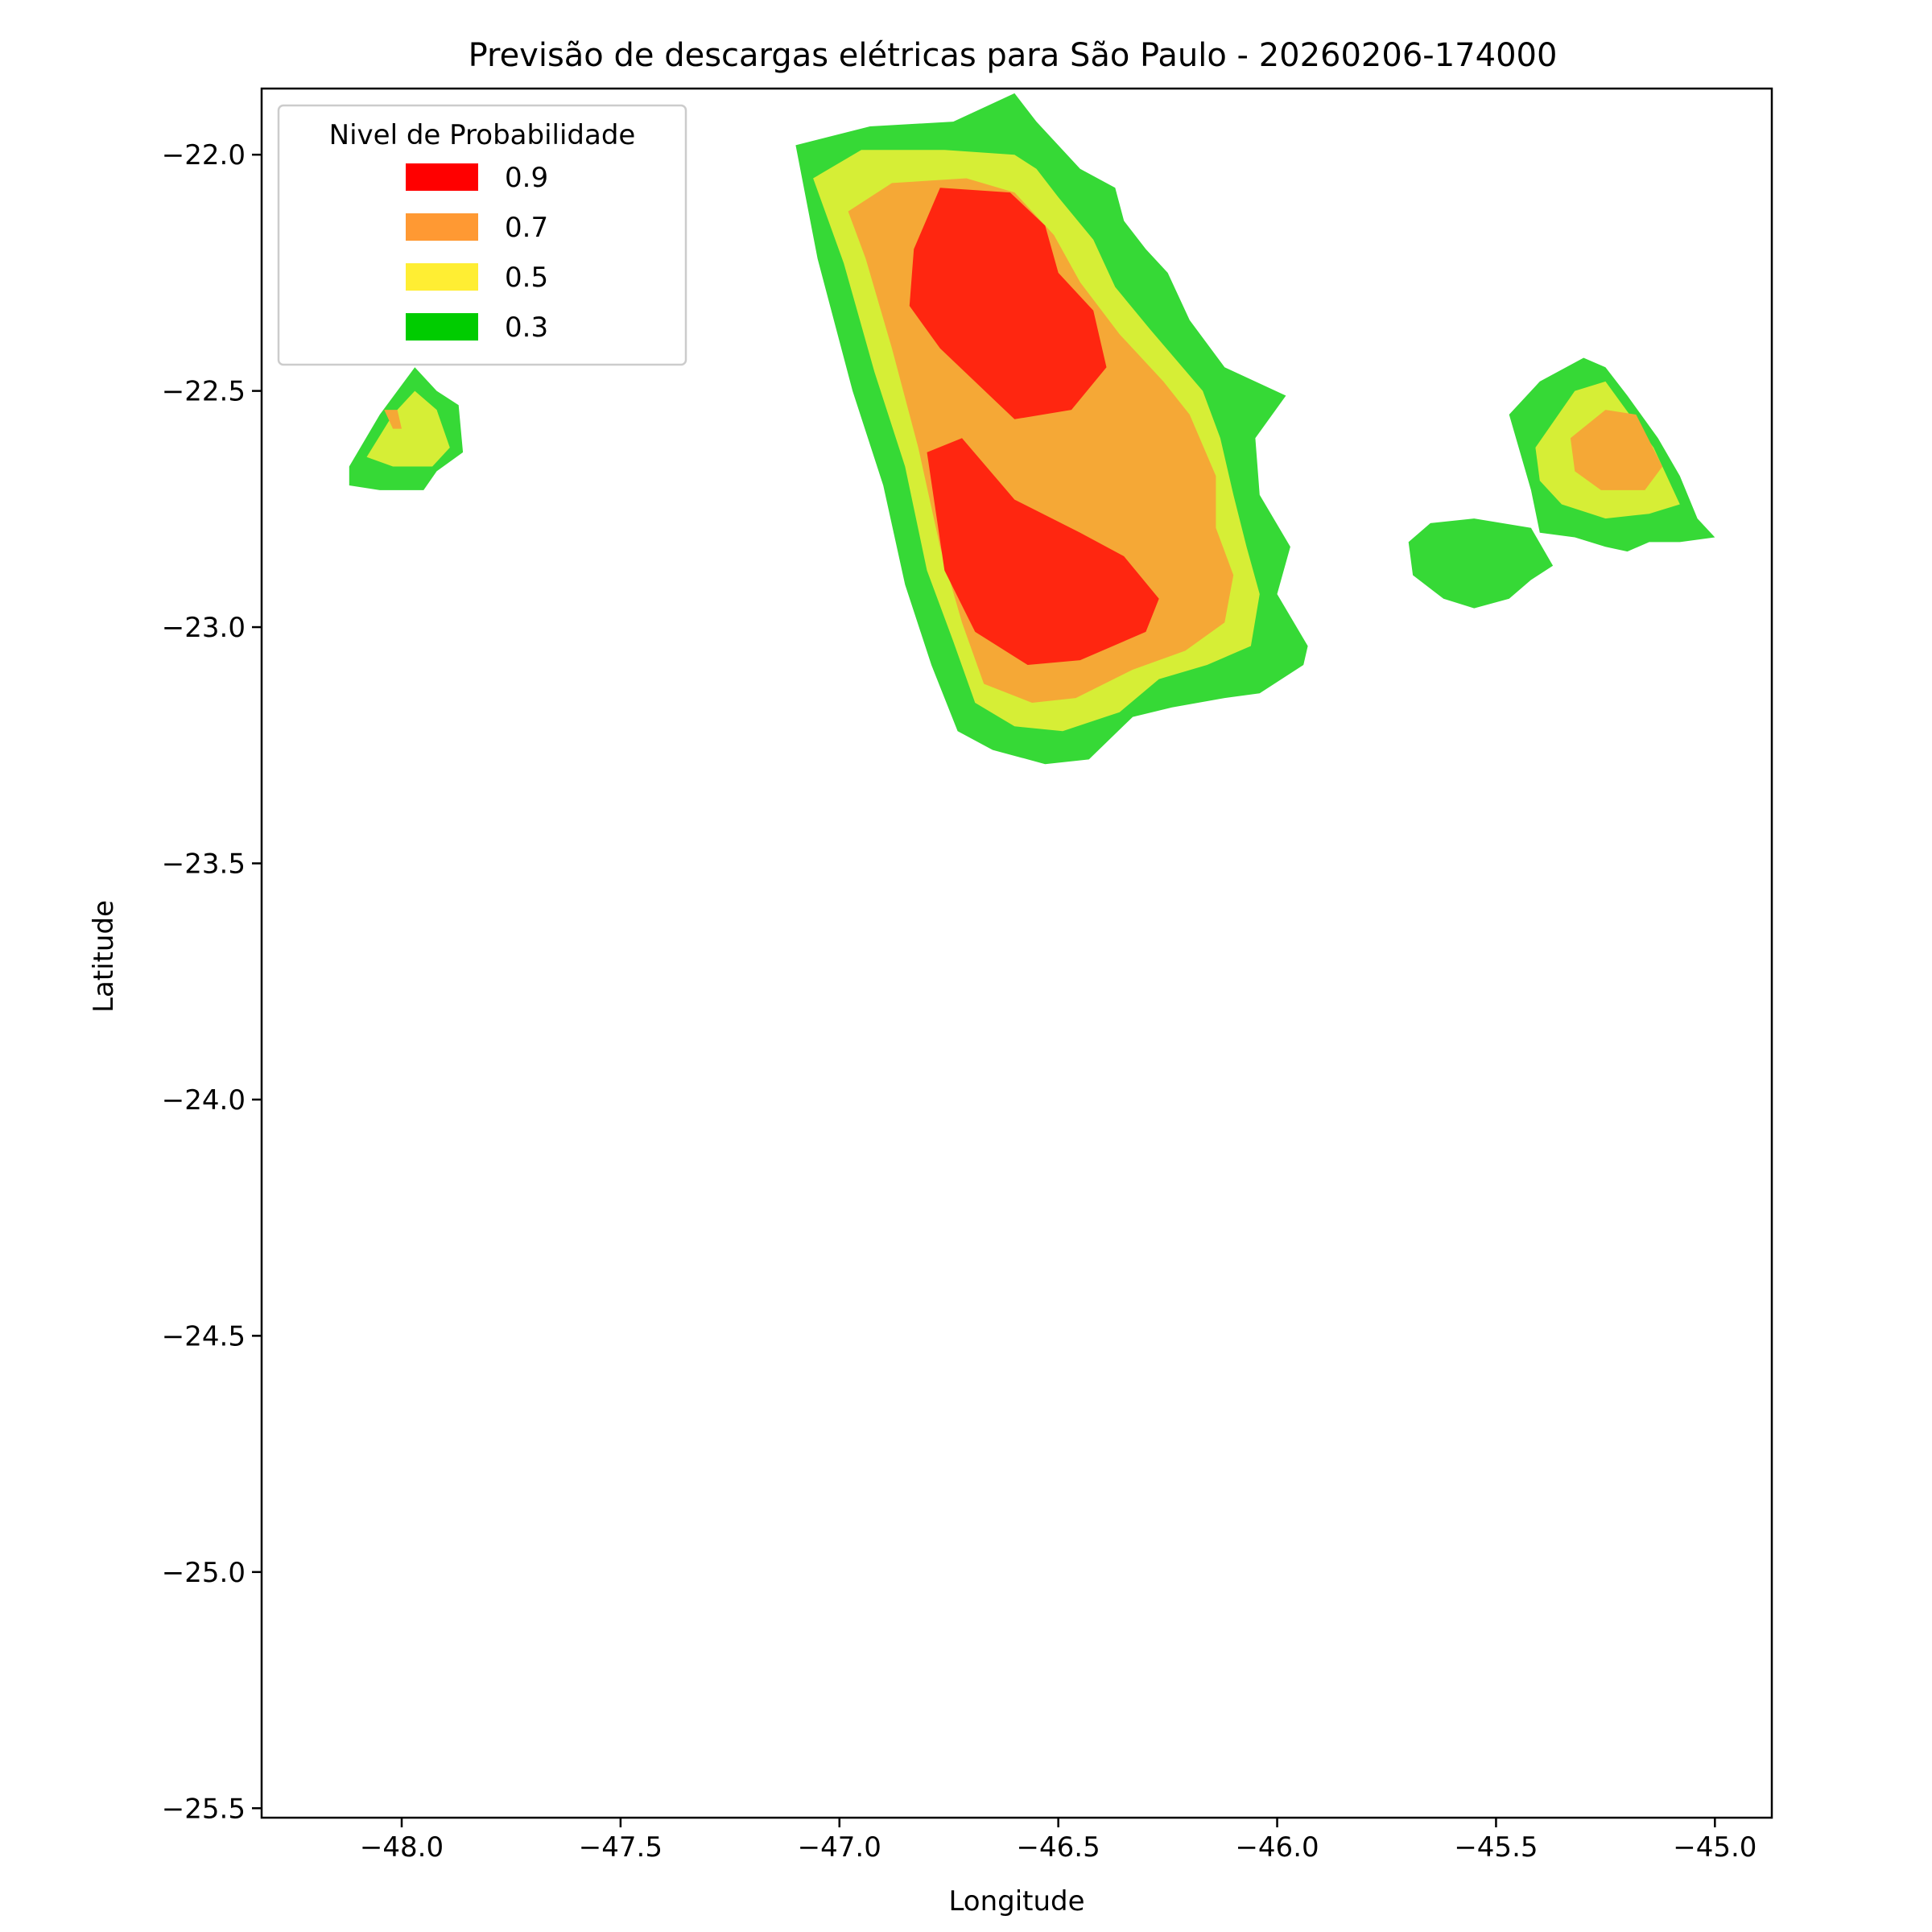  I want to click on y-axis: −22.0 −22.5 −23.0 −23.5 −24.0 −24.5 −25.0 −25.5, so click(212, 982).